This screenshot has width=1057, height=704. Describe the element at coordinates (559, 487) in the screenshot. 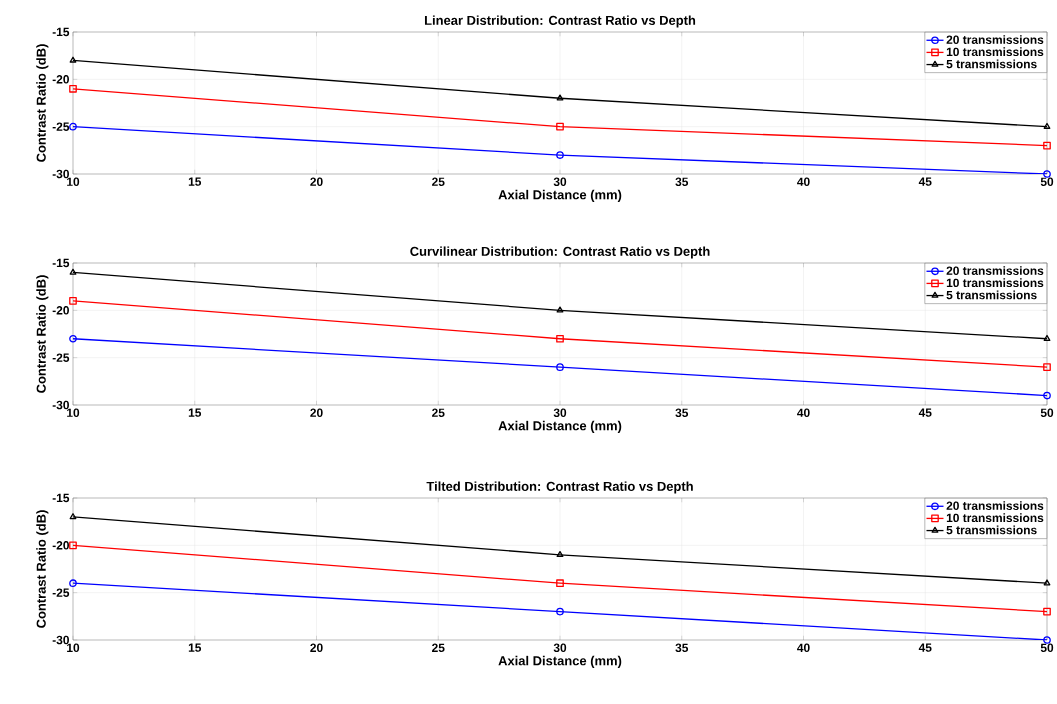

I see `chart-title: Tilted Distribution: Contrast Ratio vs Depth` at that location.